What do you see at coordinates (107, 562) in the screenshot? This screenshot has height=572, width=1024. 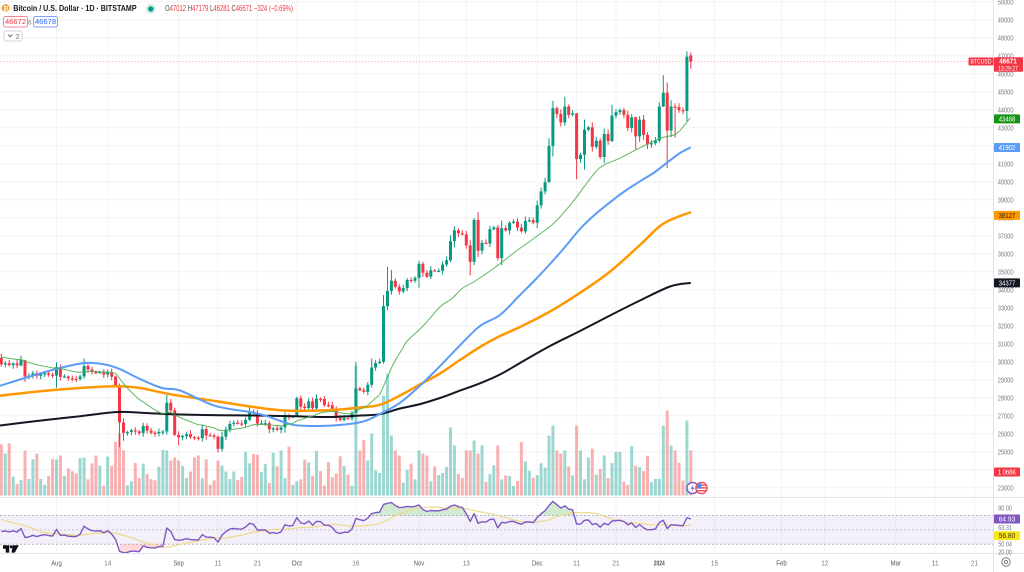 I see `svg-text: 14` at bounding box center [107, 562].